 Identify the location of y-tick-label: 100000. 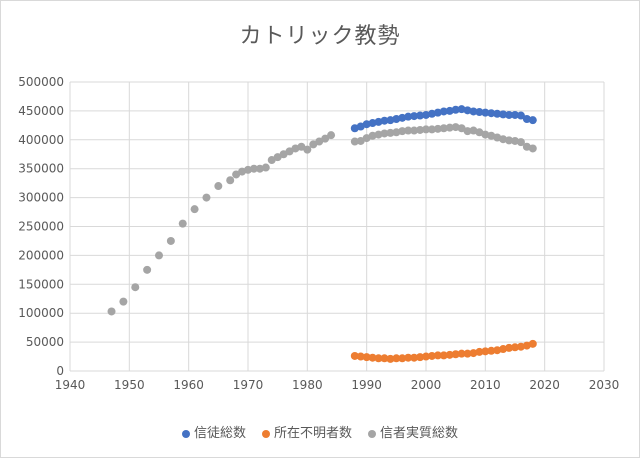
(41, 313).